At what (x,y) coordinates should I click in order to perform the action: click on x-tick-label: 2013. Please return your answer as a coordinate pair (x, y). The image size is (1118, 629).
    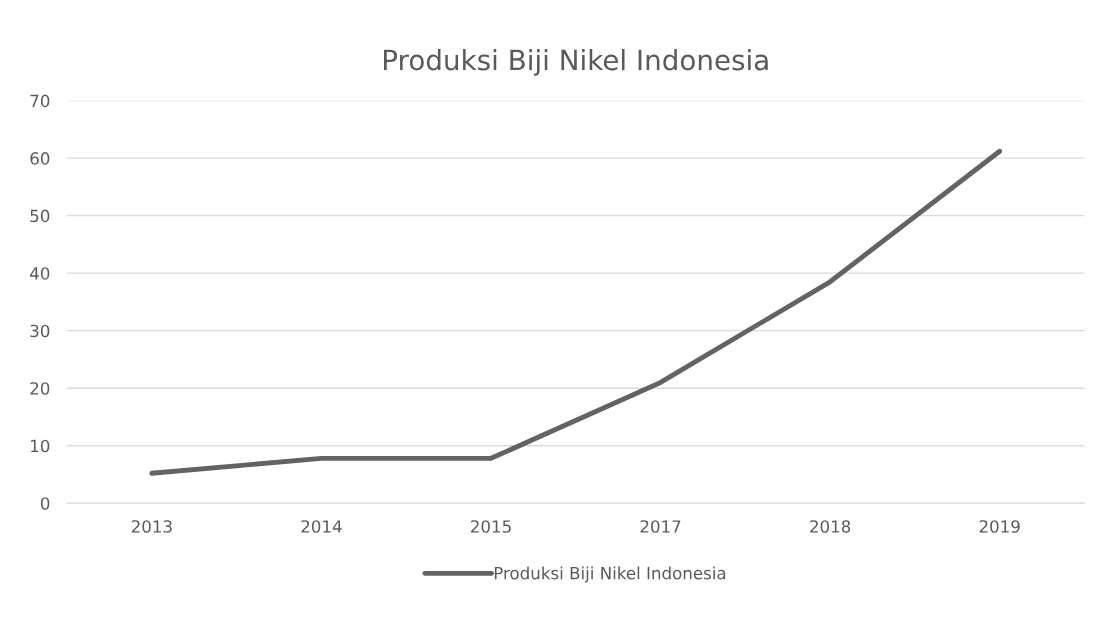
    Looking at the image, I should click on (151, 526).